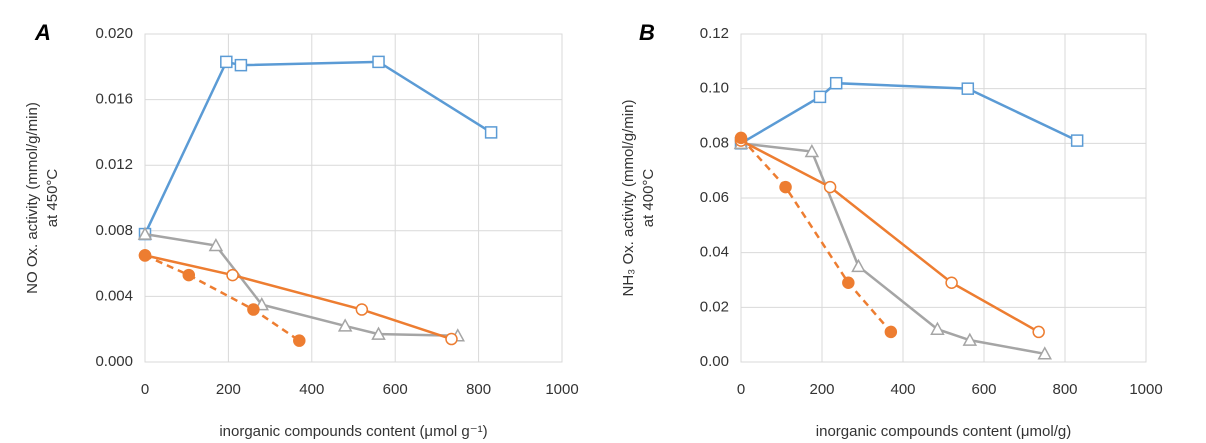 The width and height of the screenshot is (1206, 443). I want to click on y-tick-label: 0.000, so click(114, 361).